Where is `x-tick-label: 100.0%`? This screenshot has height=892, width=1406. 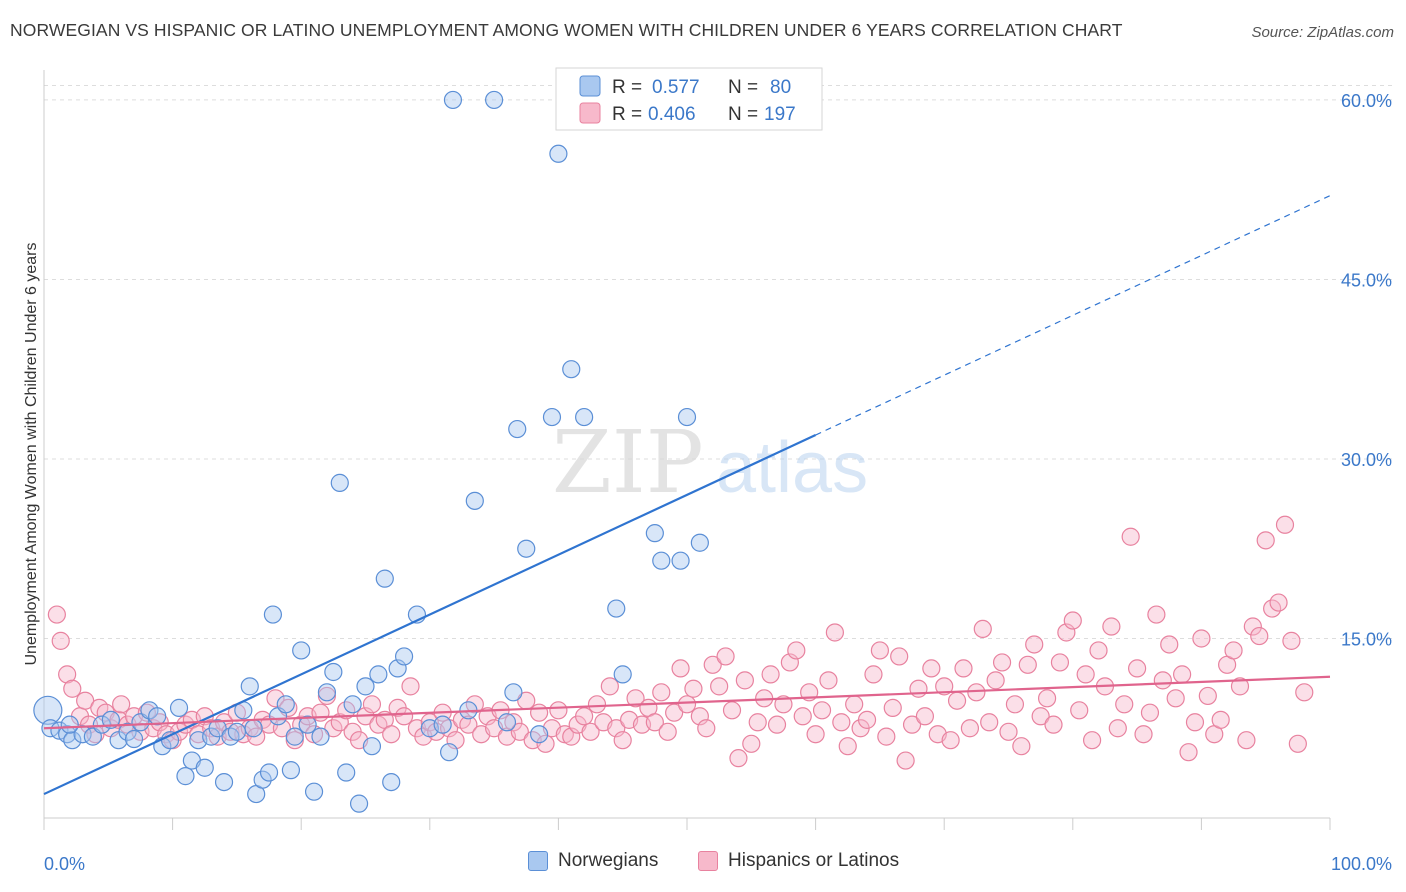
x-tick-label: 100.0% is located at coordinates (1361, 864).